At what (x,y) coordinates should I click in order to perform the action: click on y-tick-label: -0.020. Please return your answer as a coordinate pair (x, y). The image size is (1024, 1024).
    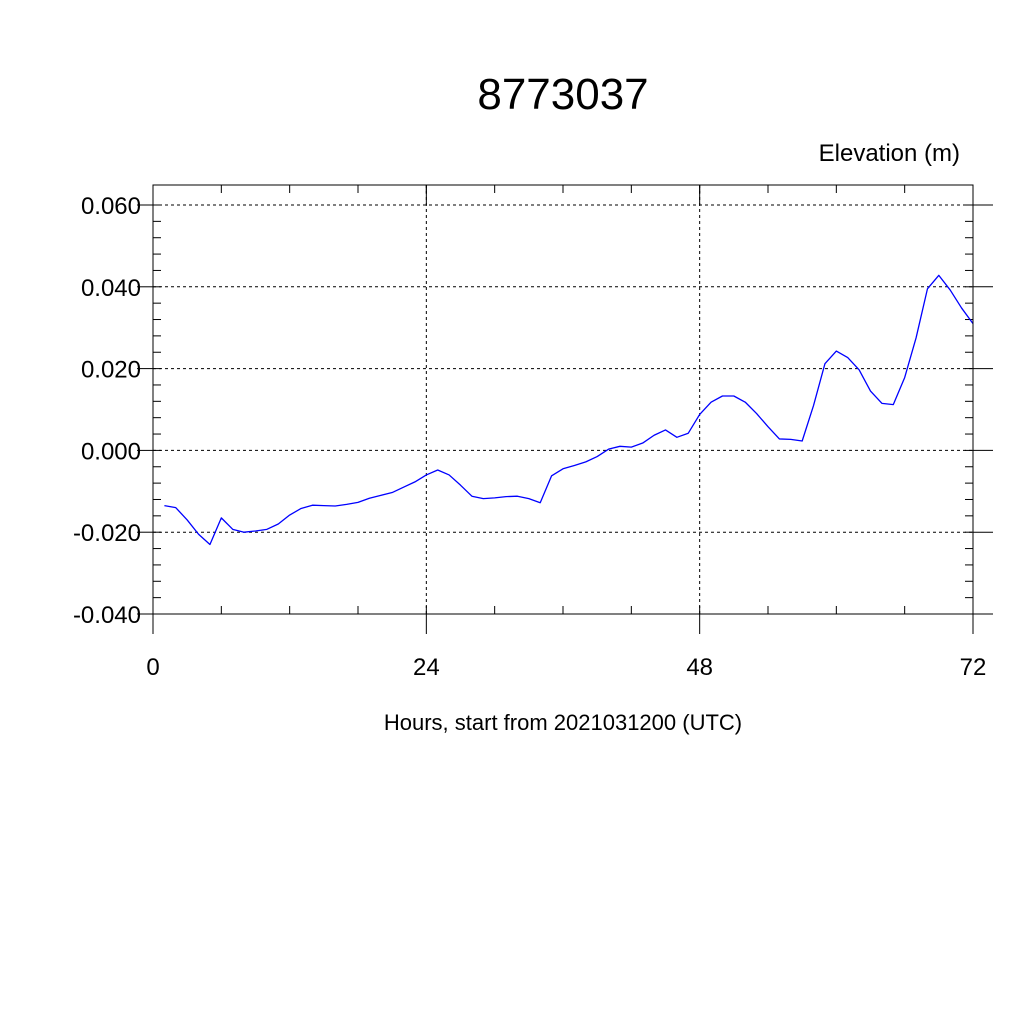
    Looking at the image, I should click on (107, 533).